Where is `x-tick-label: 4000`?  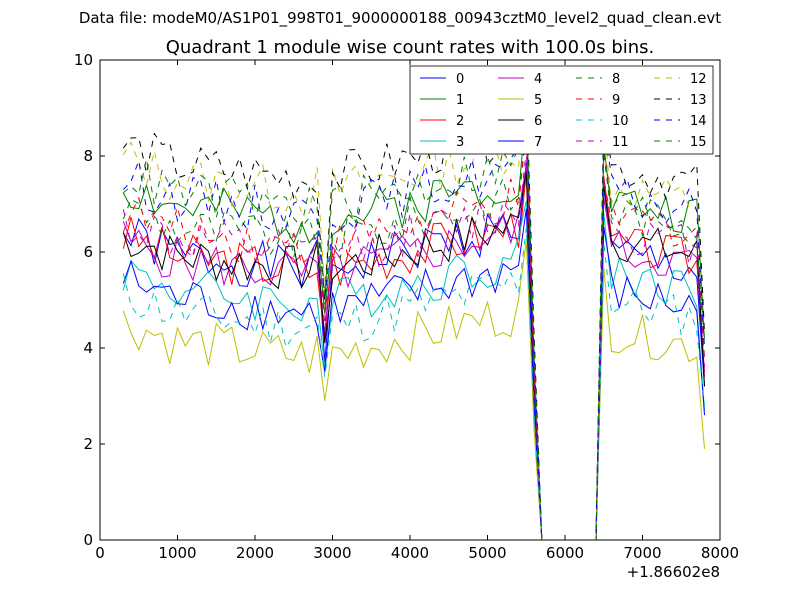
x-tick-label: 4000 is located at coordinates (410, 553).